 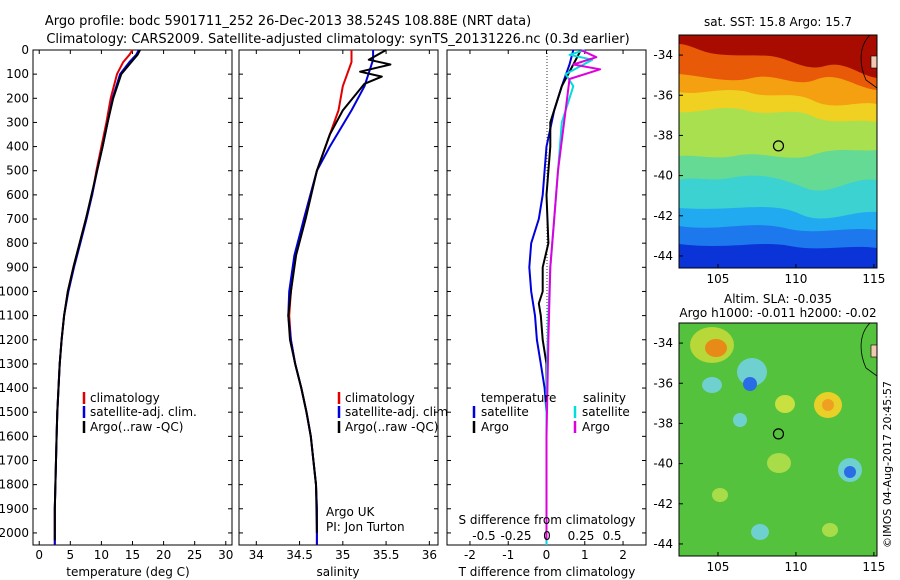 What do you see at coordinates (14, 485) in the screenshot?
I see `depth-tick-label: 1800` at bounding box center [14, 485].